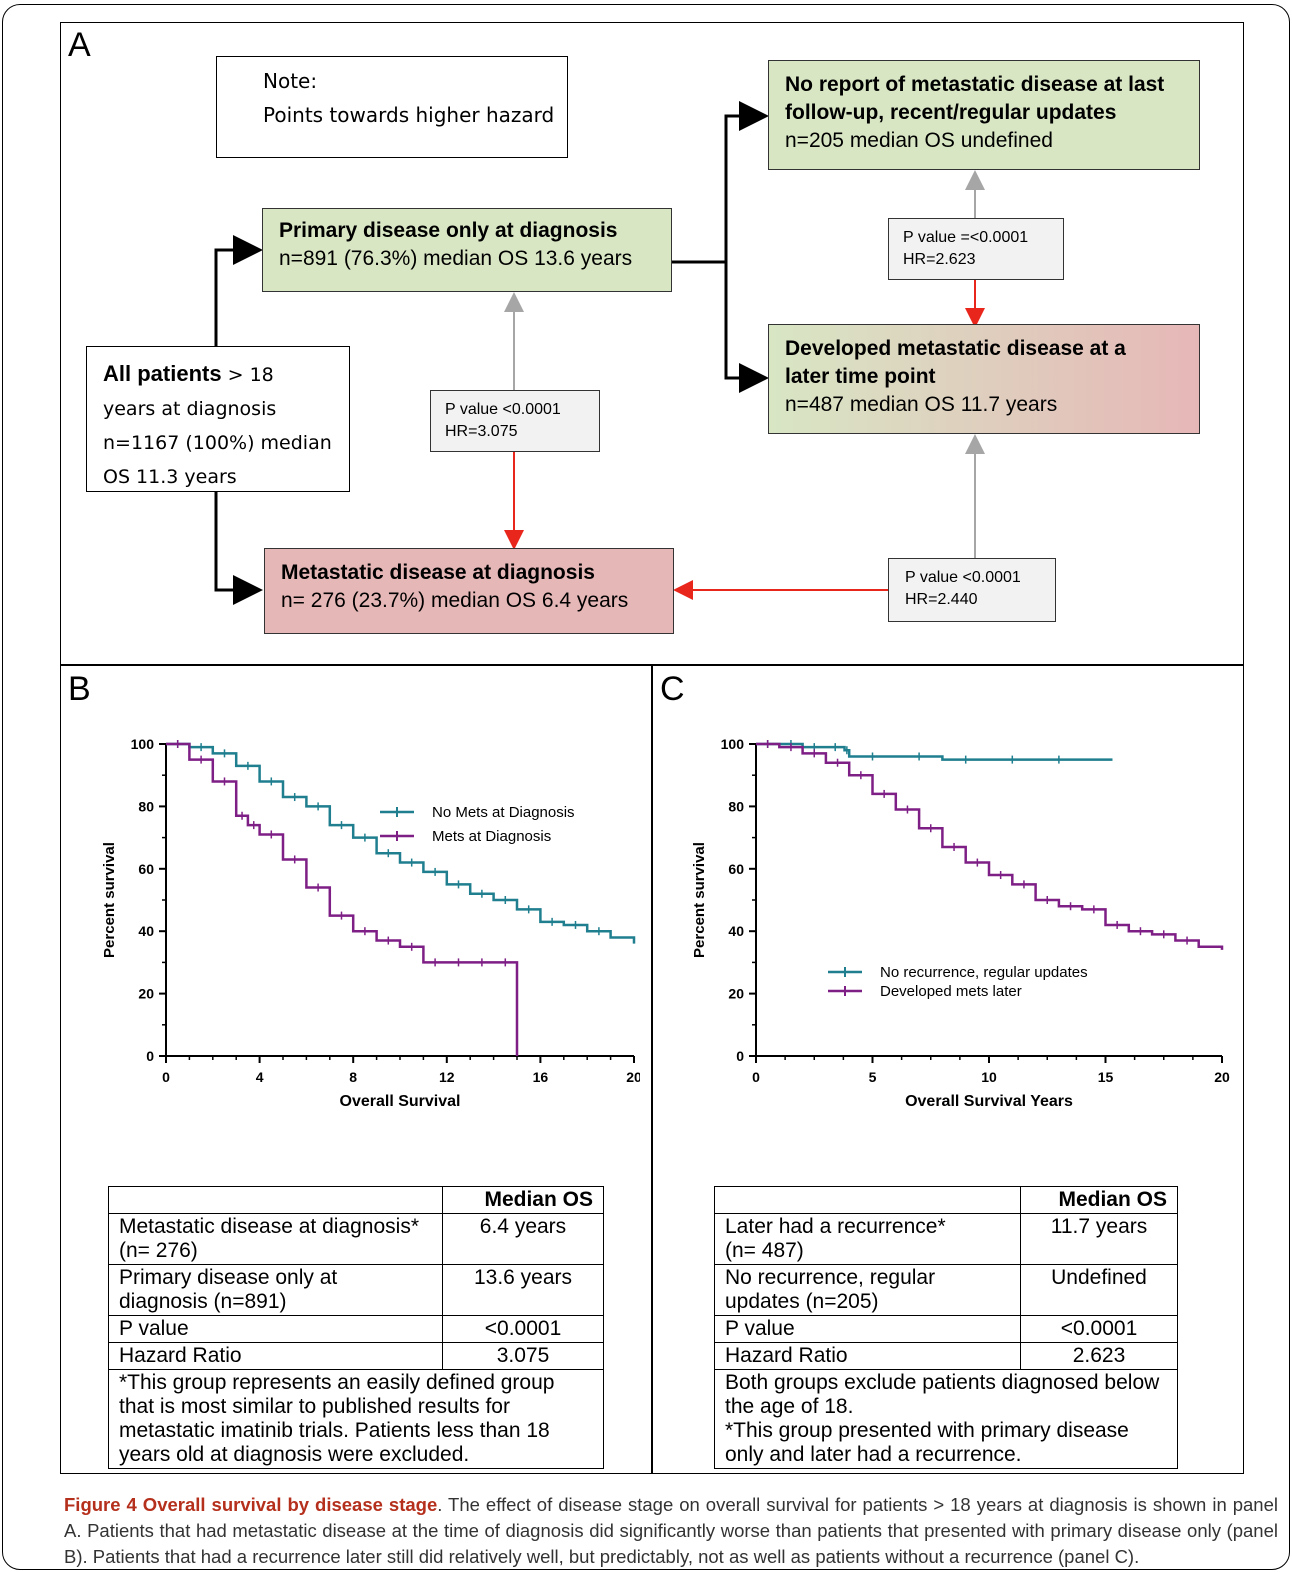 This screenshot has height=1572, width=1292. What do you see at coordinates (353, 1077) in the screenshot?
I see `x-tick-label: 8` at bounding box center [353, 1077].